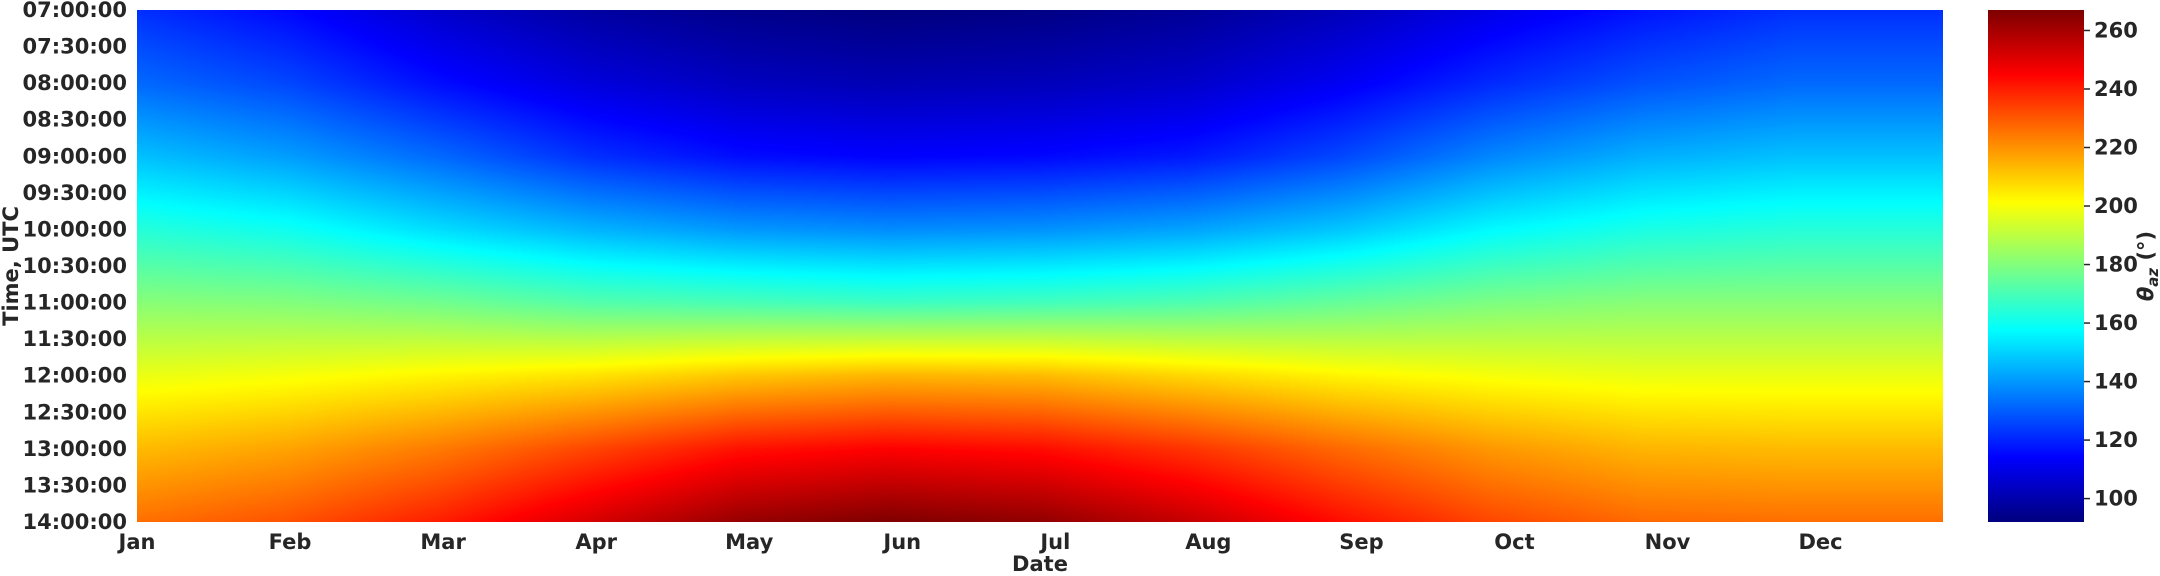 The width and height of the screenshot is (2160, 576). What do you see at coordinates (136, 542) in the screenshot?
I see `x-tick-label: Jan` at bounding box center [136, 542].